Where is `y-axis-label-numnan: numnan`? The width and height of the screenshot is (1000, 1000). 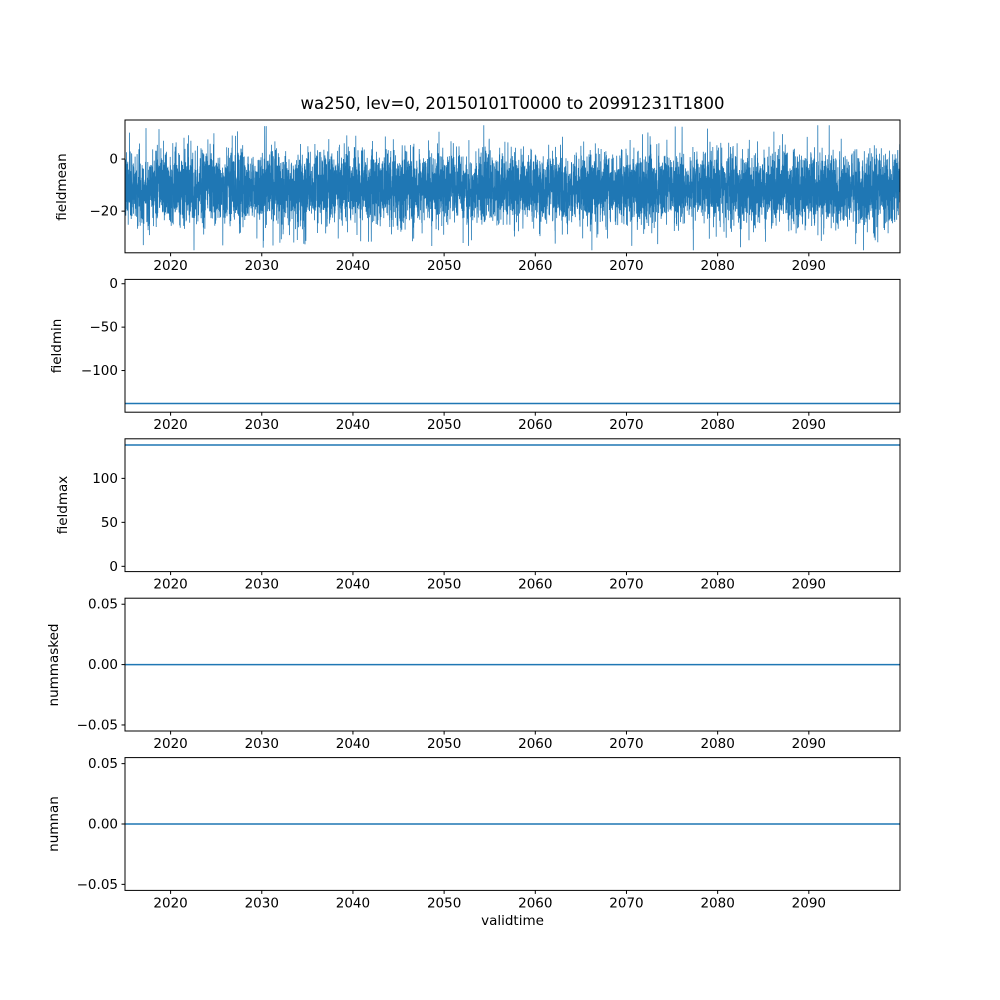
y-axis-label-numnan: numnan is located at coordinates (54, 824).